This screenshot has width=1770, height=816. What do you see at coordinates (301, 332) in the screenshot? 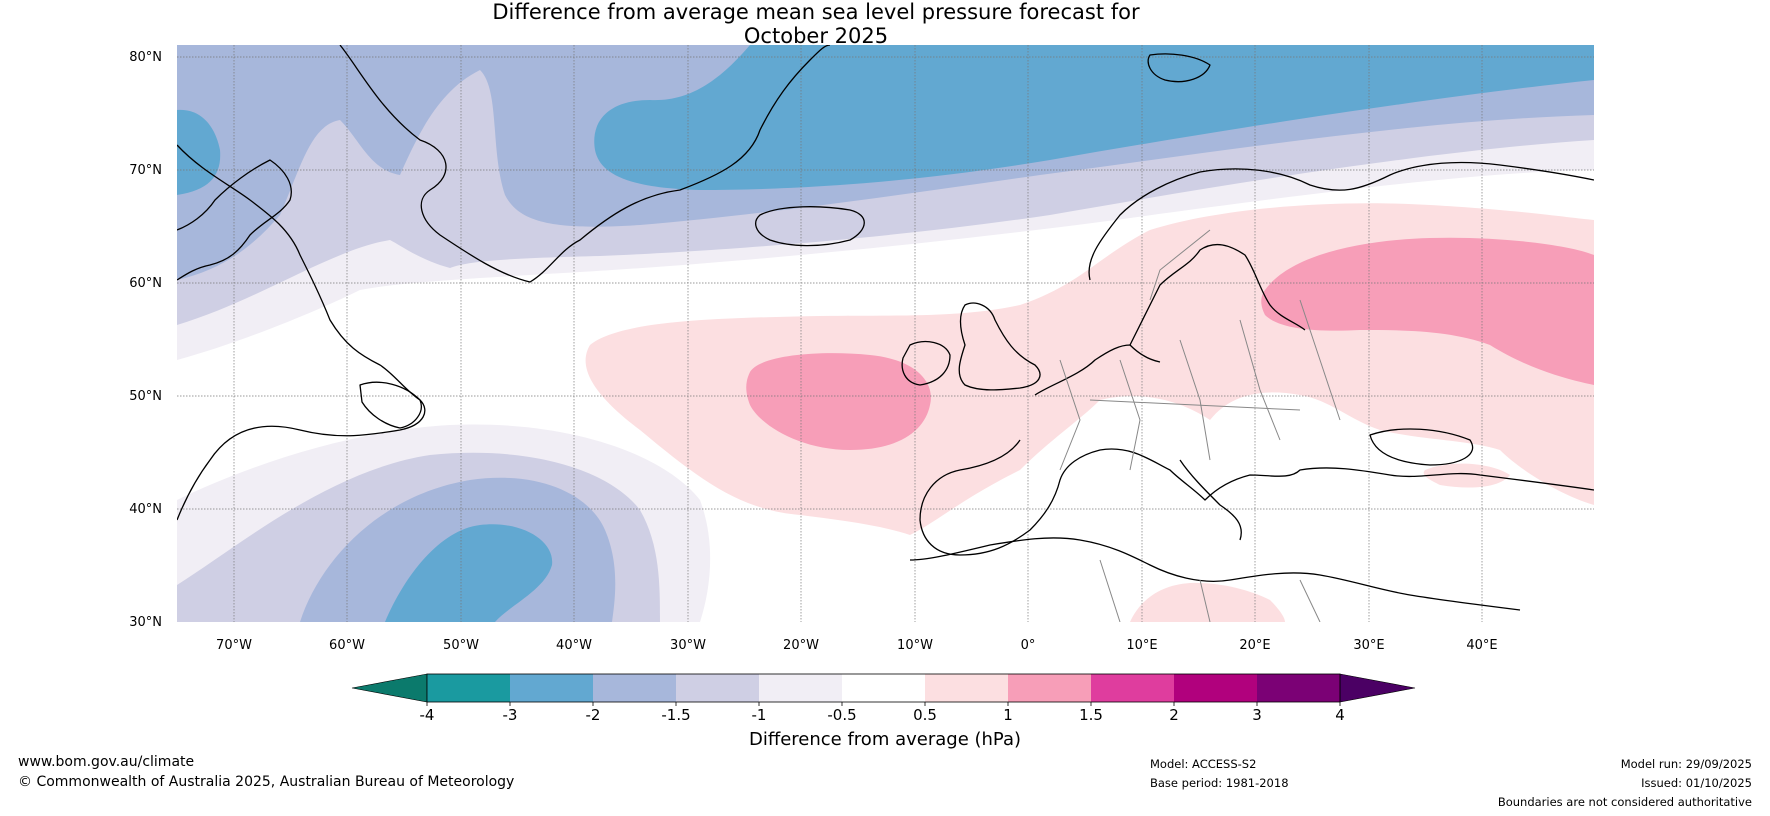
I see `coast-labrador` at bounding box center [301, 332].